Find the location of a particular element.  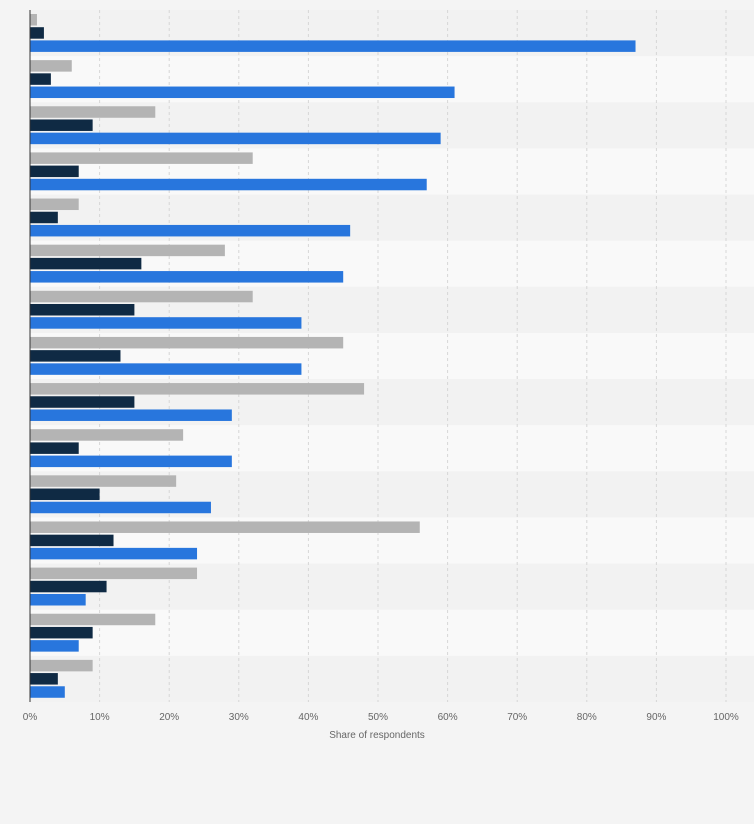

x-tick-labels: 0% 10% 20% 30% 40% 50% 60% 70% 80% 90% 100% is located at coordinates (381, 717).